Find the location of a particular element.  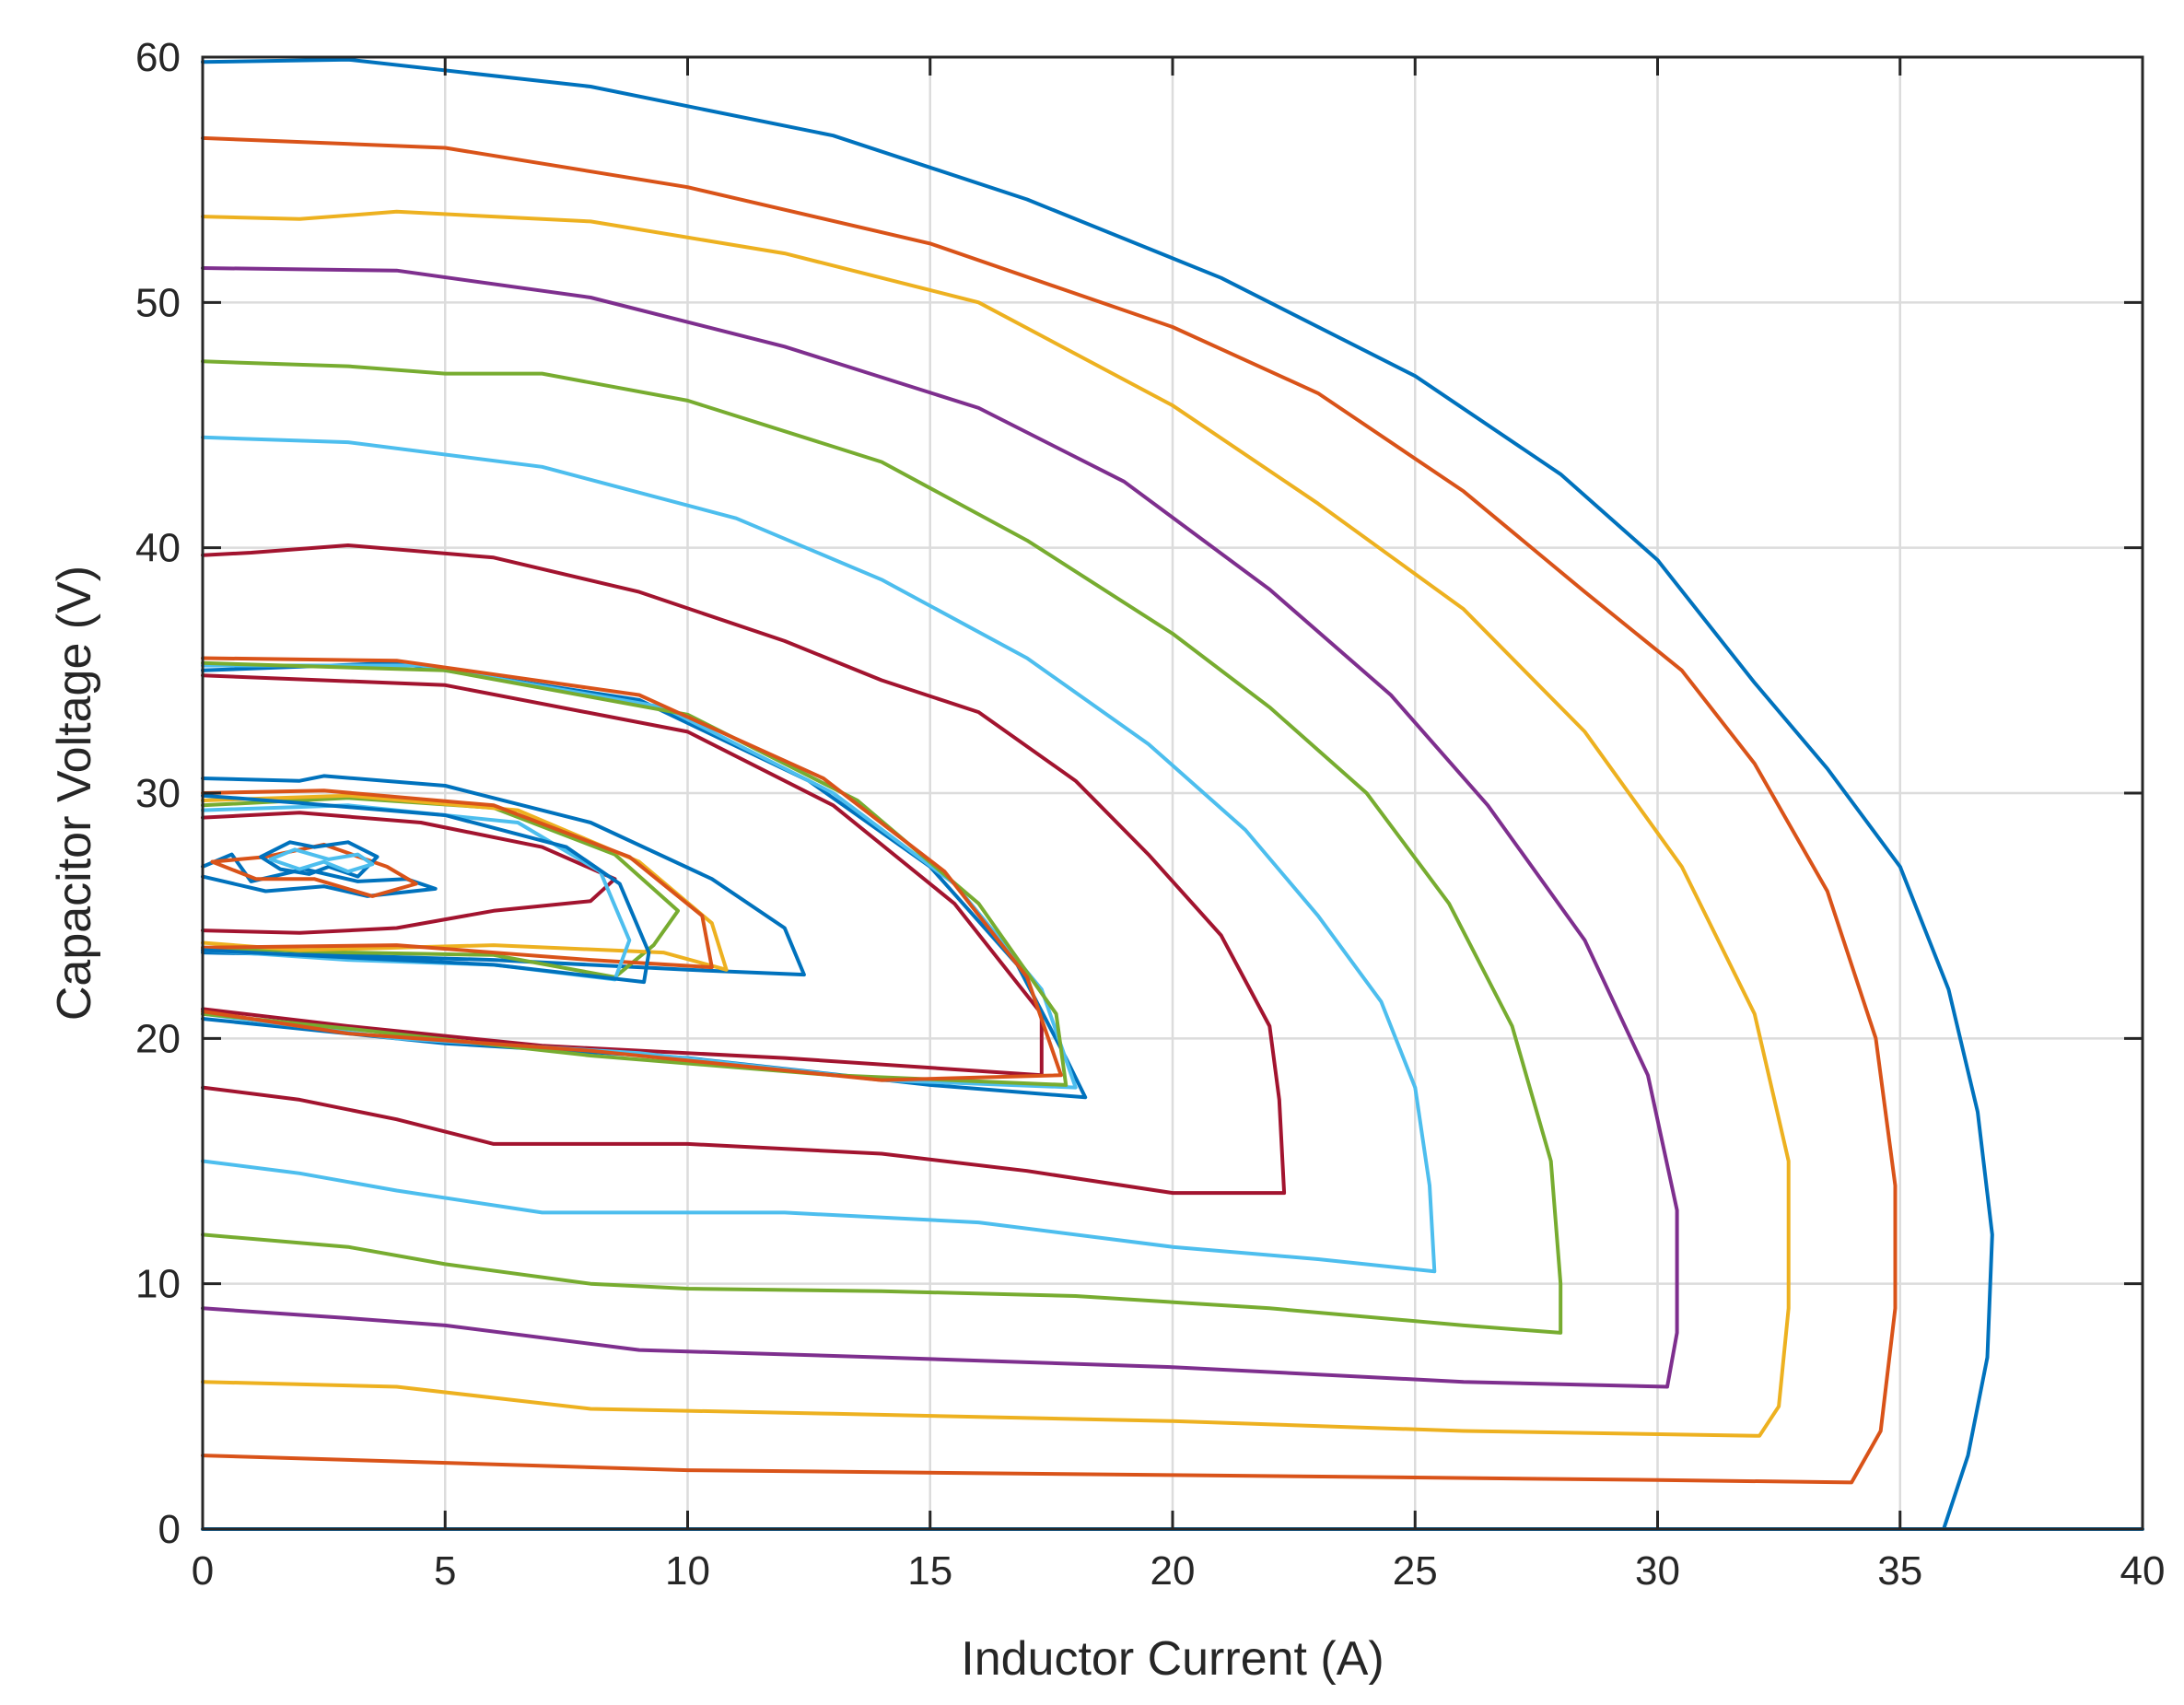

y-tick-label: 30 is located at coordinates (158, 793).